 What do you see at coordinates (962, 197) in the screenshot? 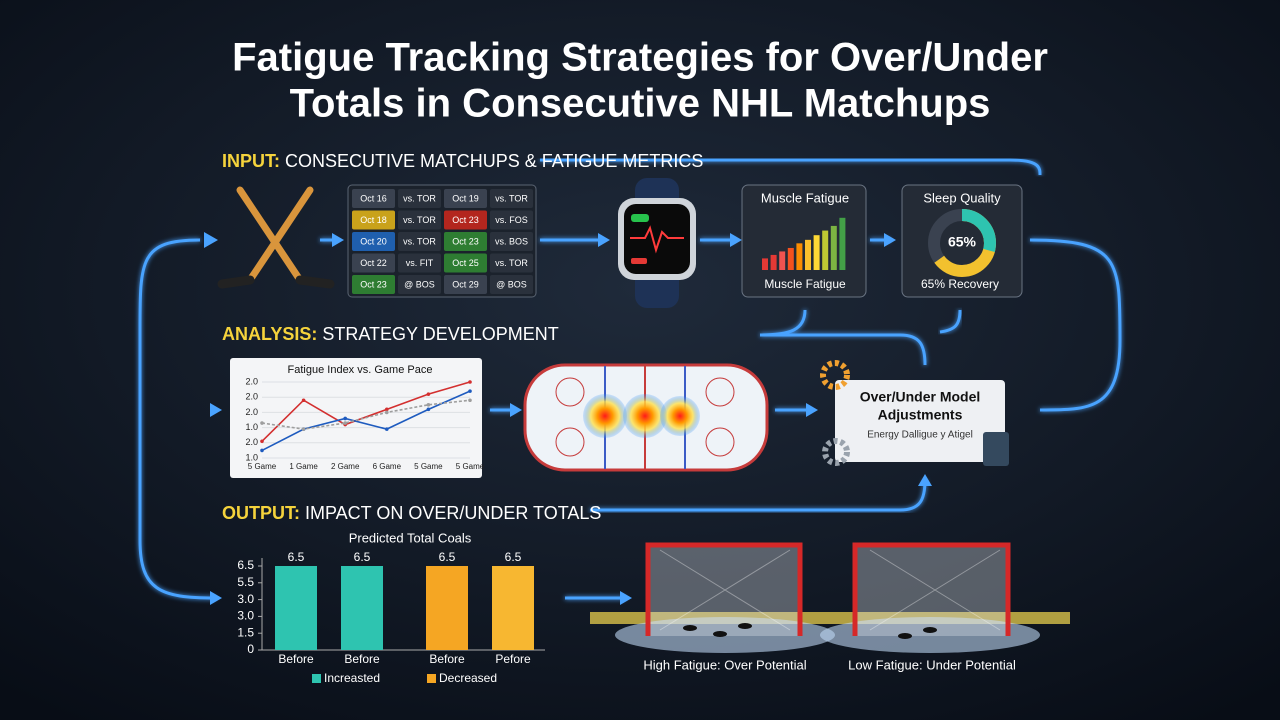
I see `card-title: Sleep Quality` at bounding box center [962, 197].